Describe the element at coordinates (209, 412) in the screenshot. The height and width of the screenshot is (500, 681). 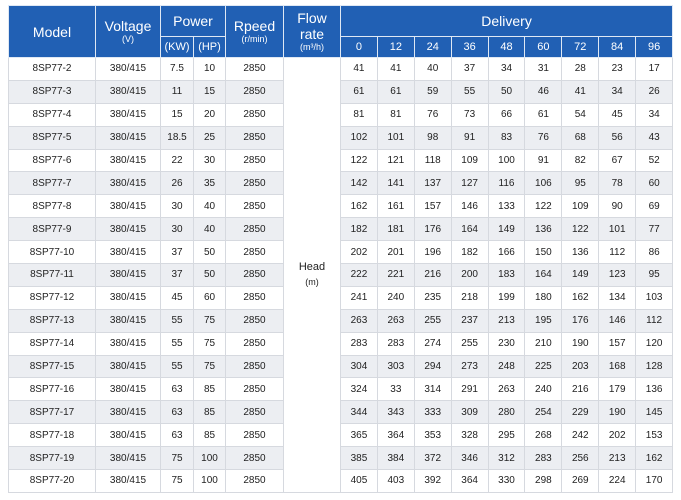
I see `cell: 85` at that location.